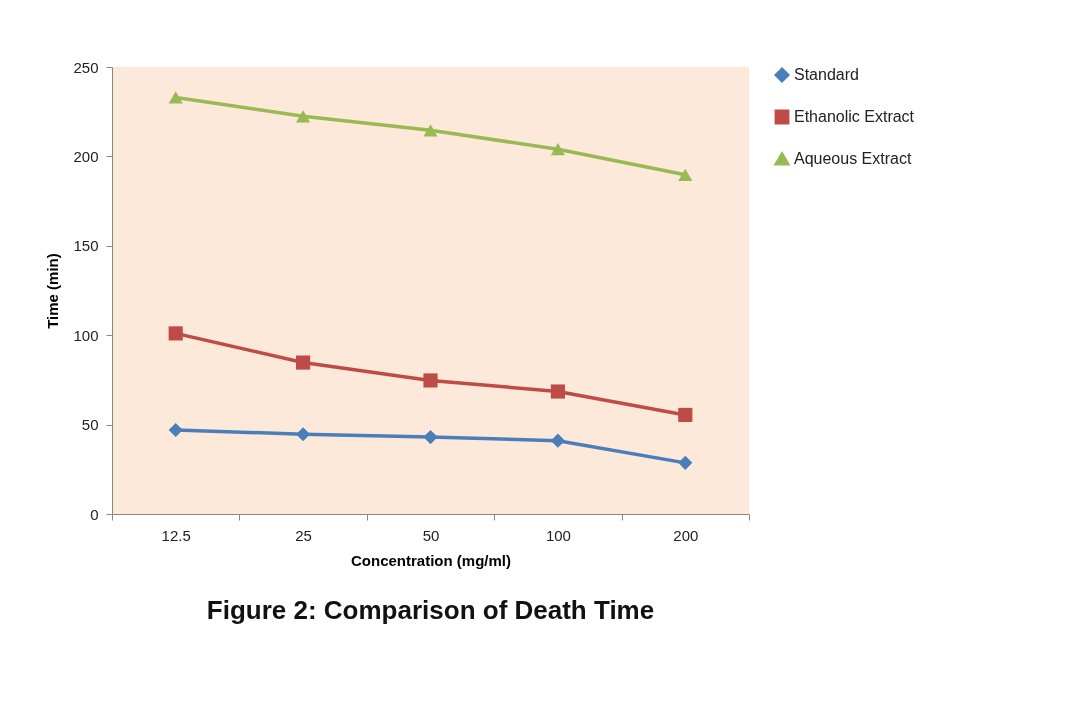 The height and width of the screenshot is (728, 1066). What do you see at coordinates (853, 158) in the screenshot?
I see `legend-label: Aqueous Extract` at bounding box center [853, 158].